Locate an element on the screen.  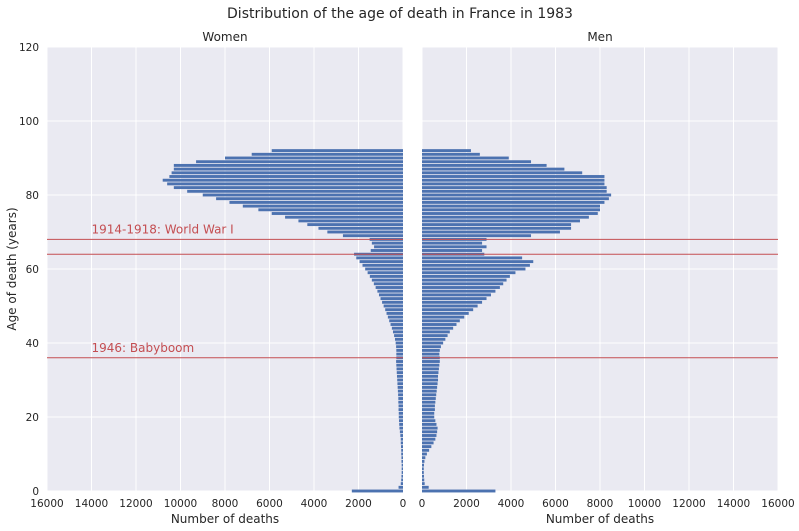
annotation-label: 1946: Babyboom is located at coordinates (143, 348).